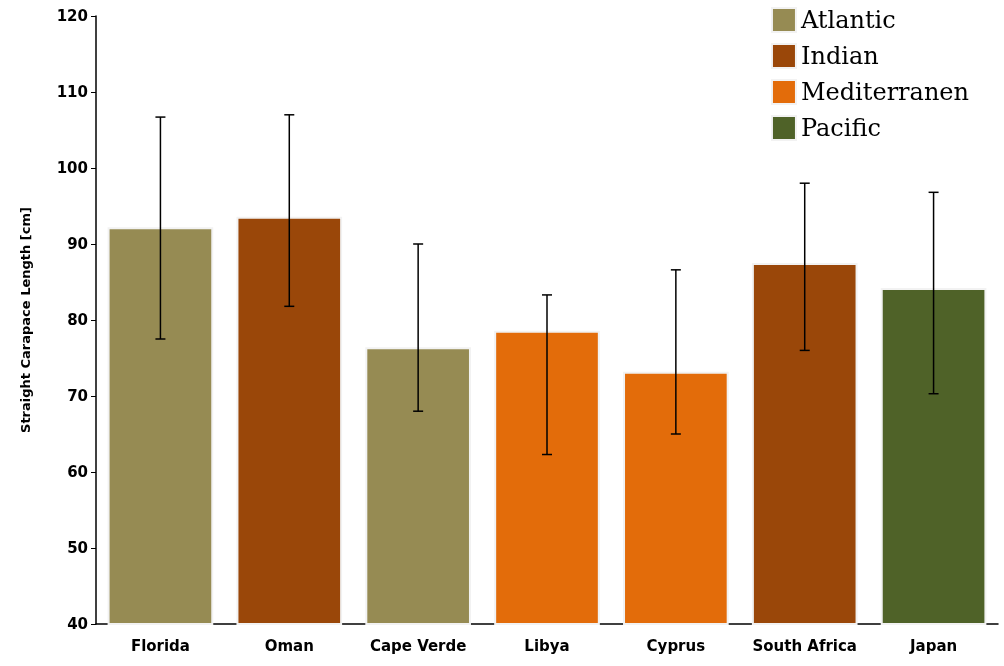 Image resolution: width=1004 pixels, height=666 pixels. I want to click on x-tick-label: Libya, so click(547, 645).